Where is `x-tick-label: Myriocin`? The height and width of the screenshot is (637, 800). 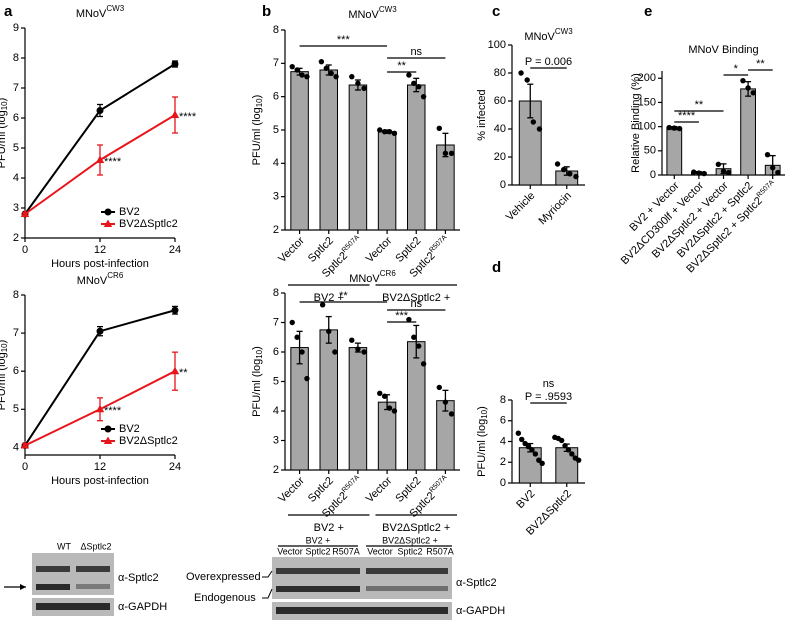
x-tick-label: Myriocin is located at coordinates (554, 208).